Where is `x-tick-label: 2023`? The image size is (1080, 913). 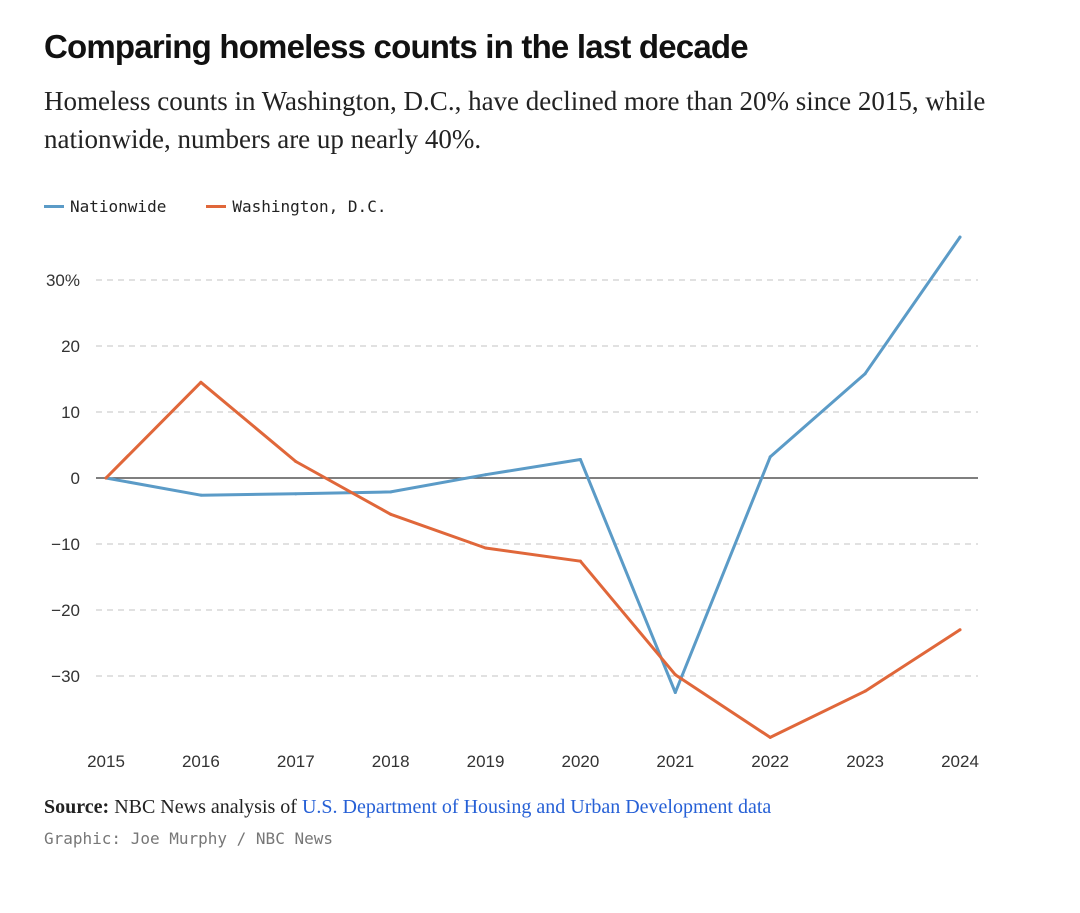
x-tick-label: 2023 is located at coordinates (865, 761).